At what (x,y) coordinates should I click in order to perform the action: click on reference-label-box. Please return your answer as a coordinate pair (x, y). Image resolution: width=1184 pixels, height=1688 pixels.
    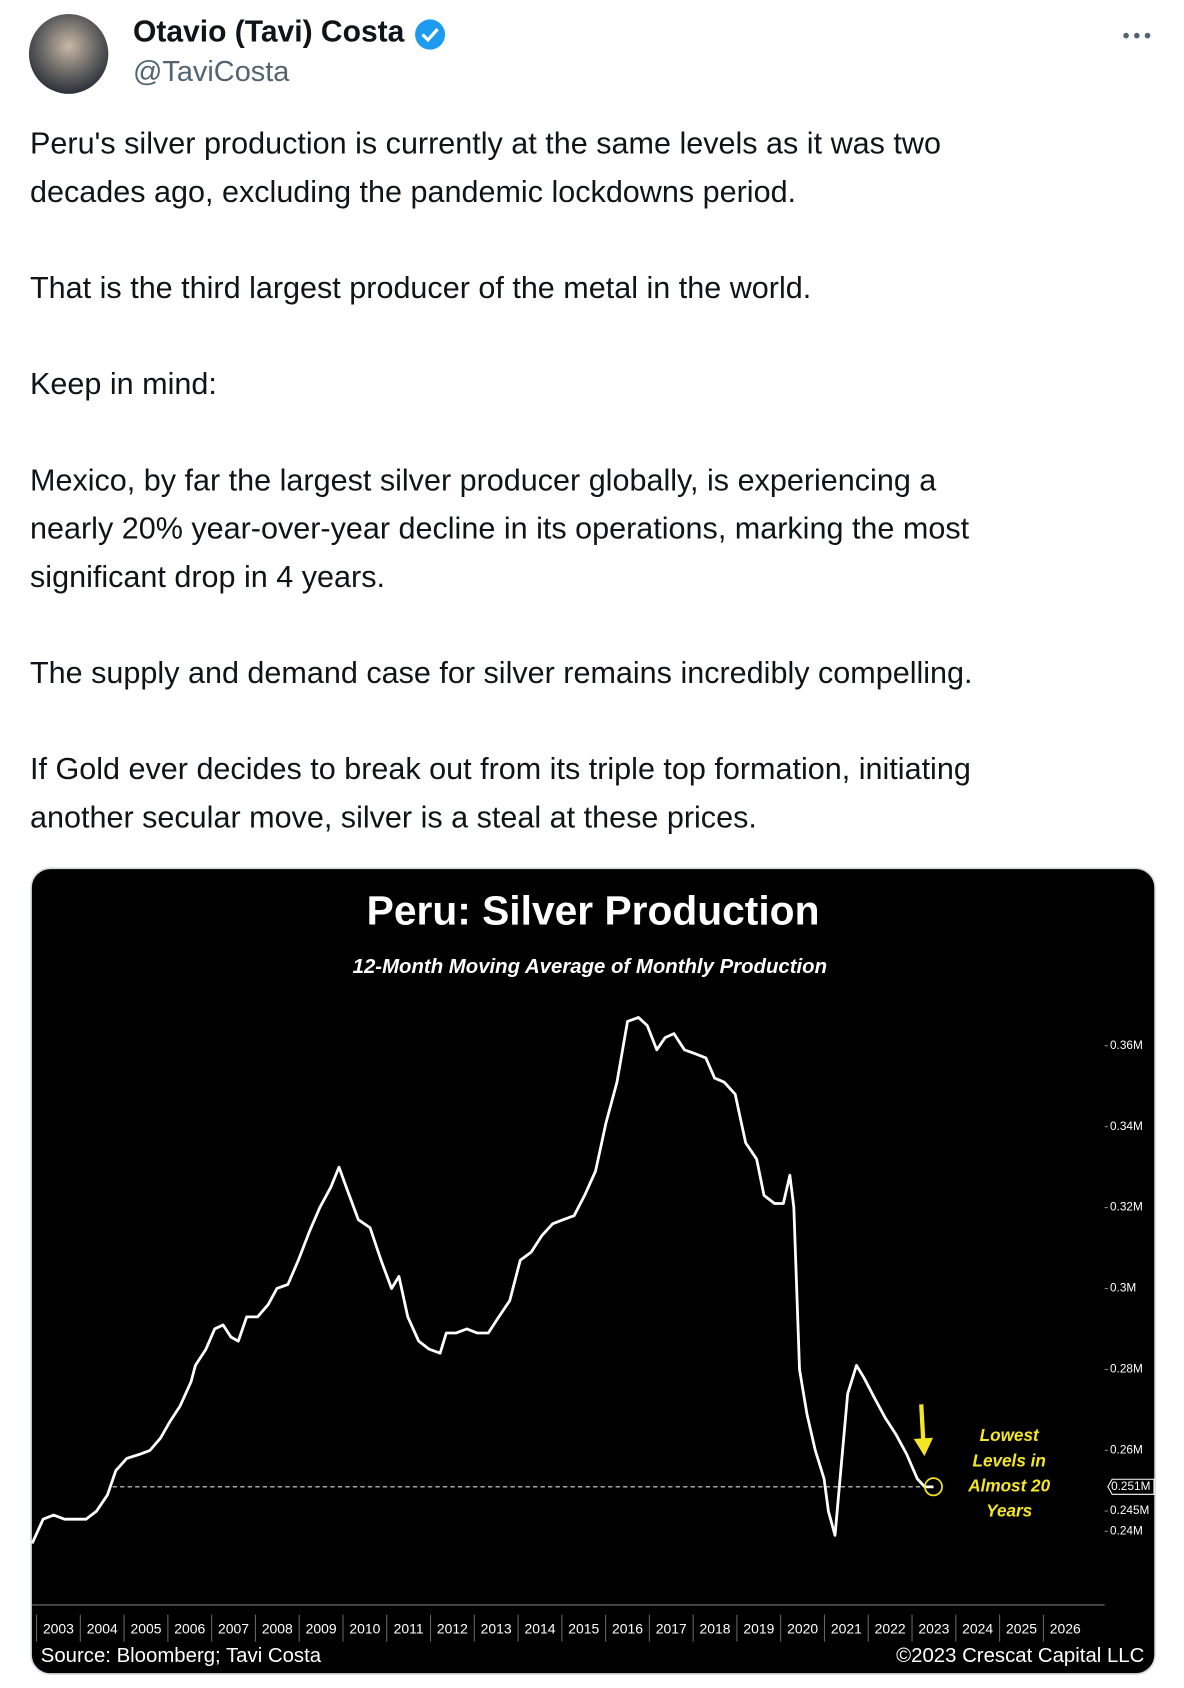
    Looking at the image, I should click on (1131, 1486).